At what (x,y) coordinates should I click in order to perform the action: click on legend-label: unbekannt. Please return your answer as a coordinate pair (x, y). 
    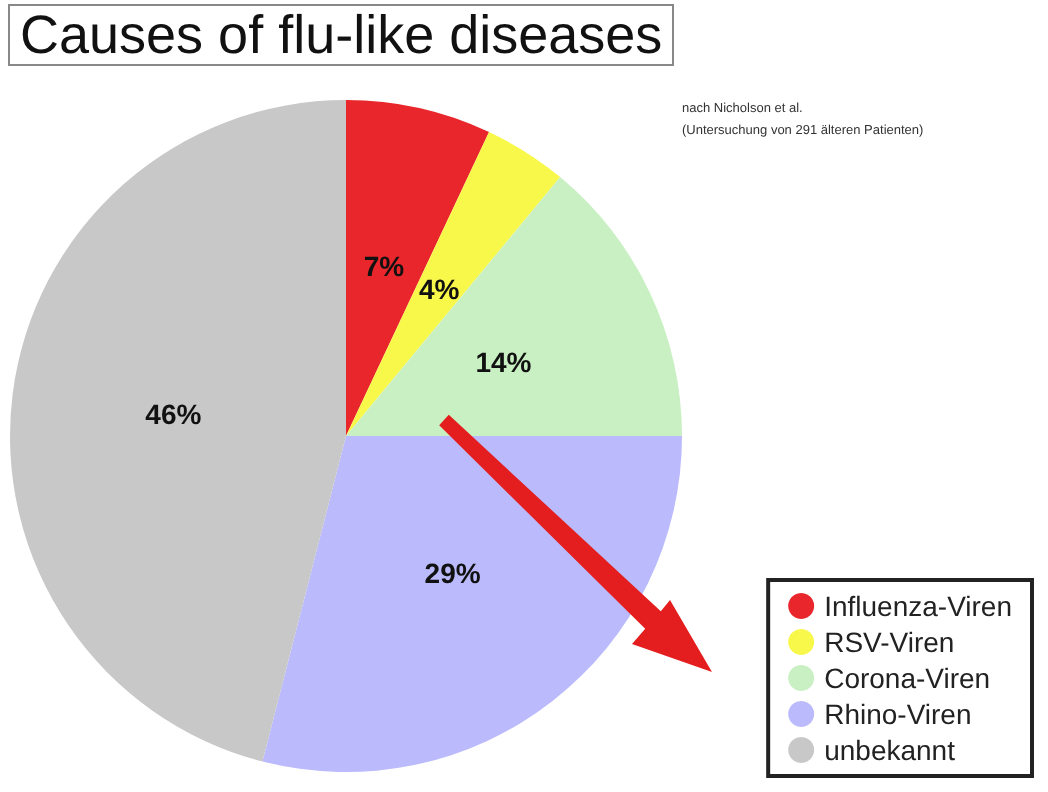
    Looking at the image, I should click on (890, 750).